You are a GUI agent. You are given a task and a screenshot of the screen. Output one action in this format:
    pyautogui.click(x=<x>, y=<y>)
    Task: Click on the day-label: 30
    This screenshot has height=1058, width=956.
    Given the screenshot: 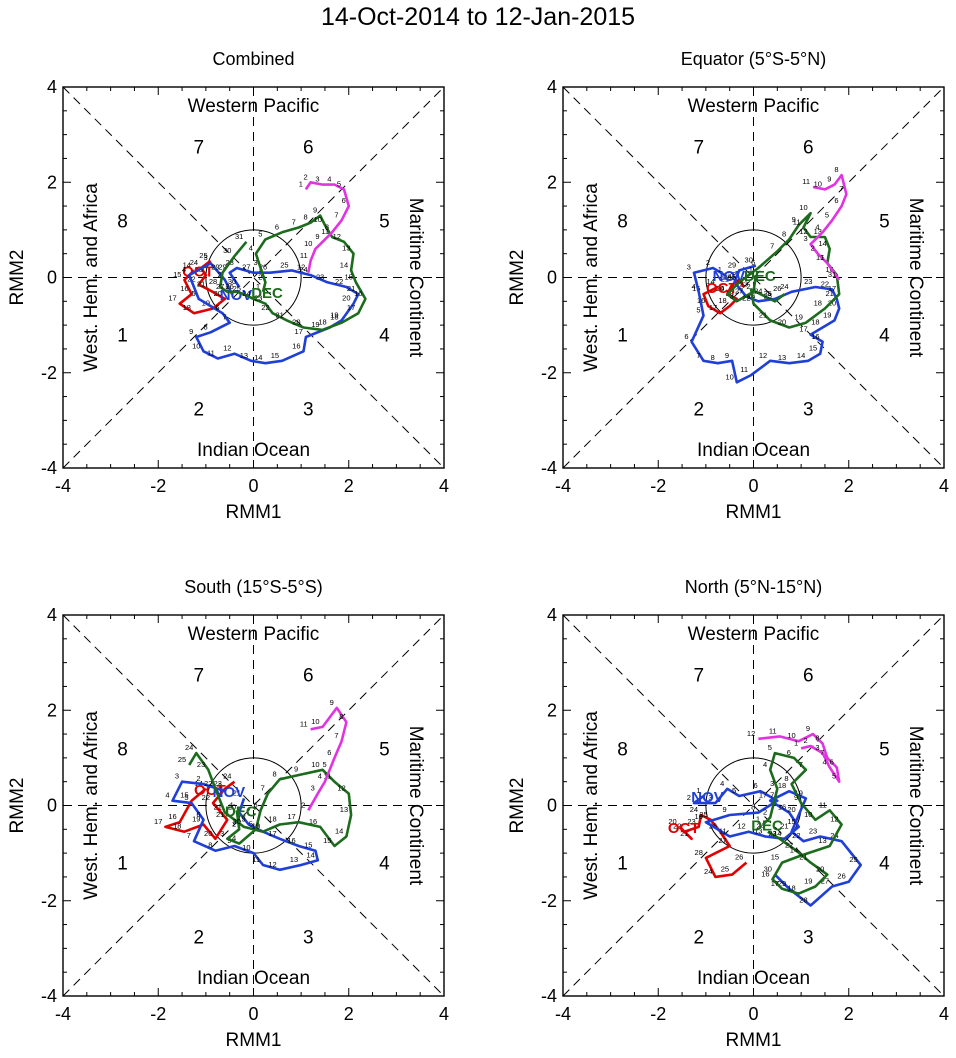 What is the action you would take?
    pyautogui.click(x=227, y=250)
    